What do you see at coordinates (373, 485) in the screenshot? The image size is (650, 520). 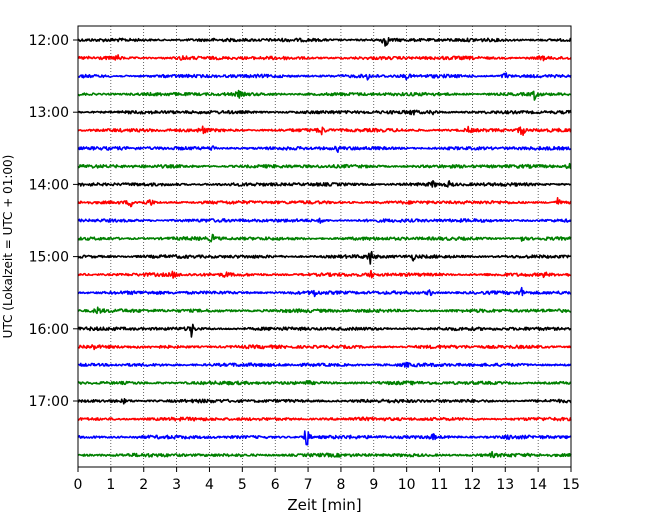 I see `x-tick-label-9: 9` at bounding box center [373, 485].